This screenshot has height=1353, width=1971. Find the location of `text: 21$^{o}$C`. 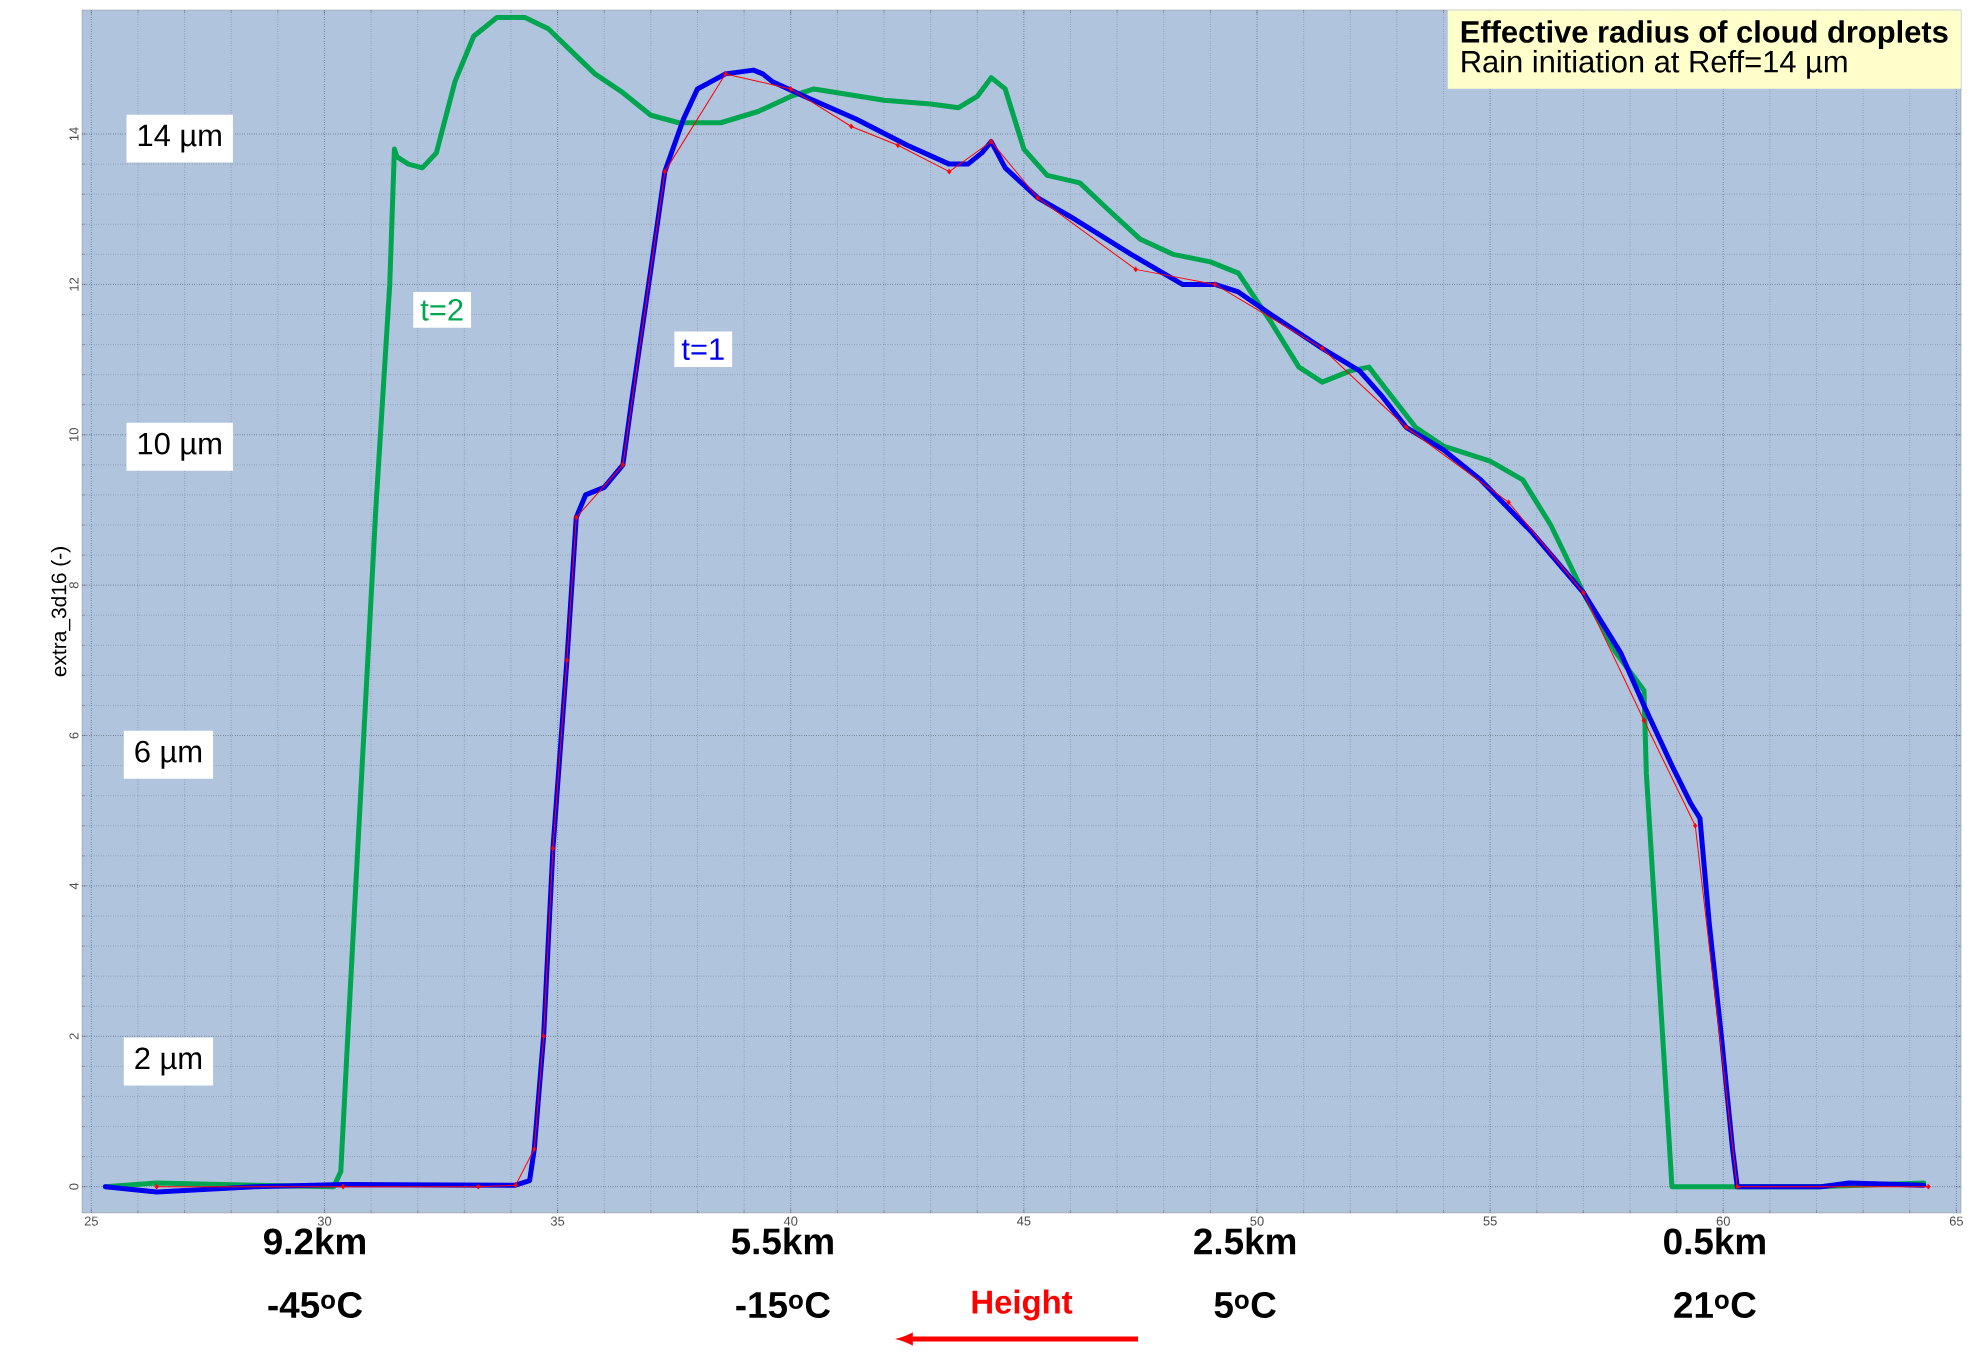

text: 21$^{o}$C is located at coordinates (1715, 1305).